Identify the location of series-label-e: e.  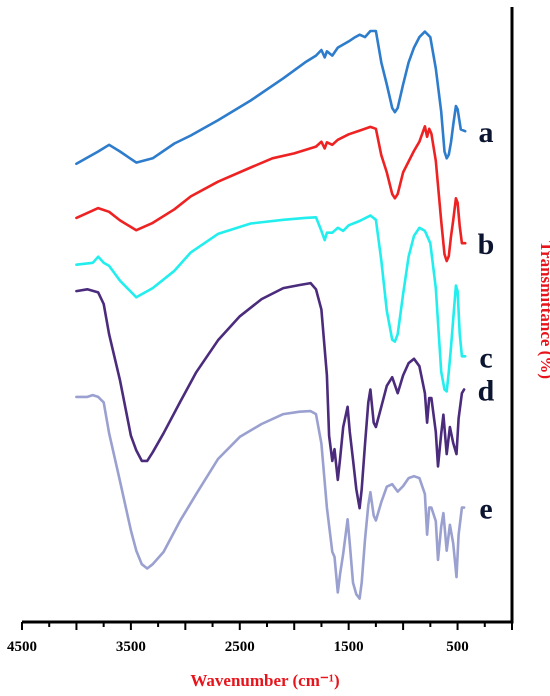
(485, 509).